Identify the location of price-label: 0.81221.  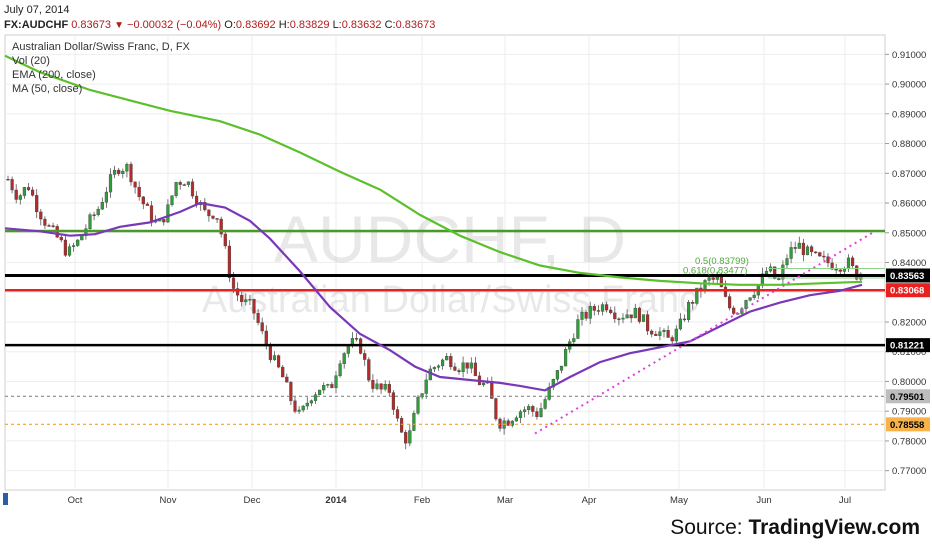
(907, 346).